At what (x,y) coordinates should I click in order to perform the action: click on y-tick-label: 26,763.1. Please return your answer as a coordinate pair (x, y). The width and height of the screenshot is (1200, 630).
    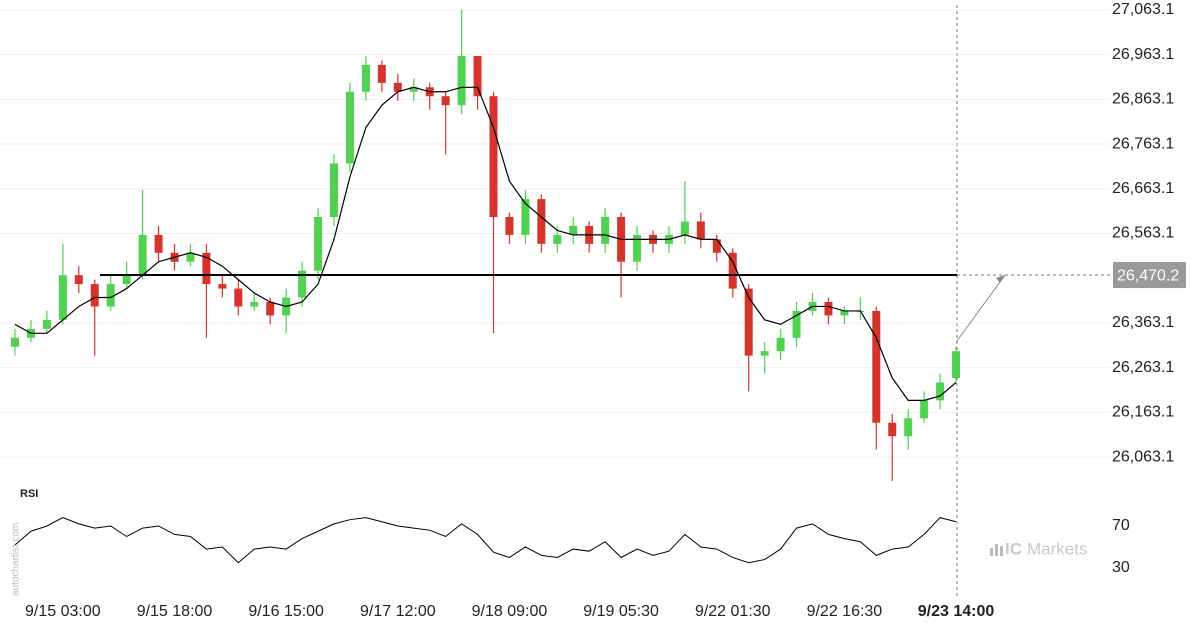
    Looking at the image, I should click on (1143, 143).